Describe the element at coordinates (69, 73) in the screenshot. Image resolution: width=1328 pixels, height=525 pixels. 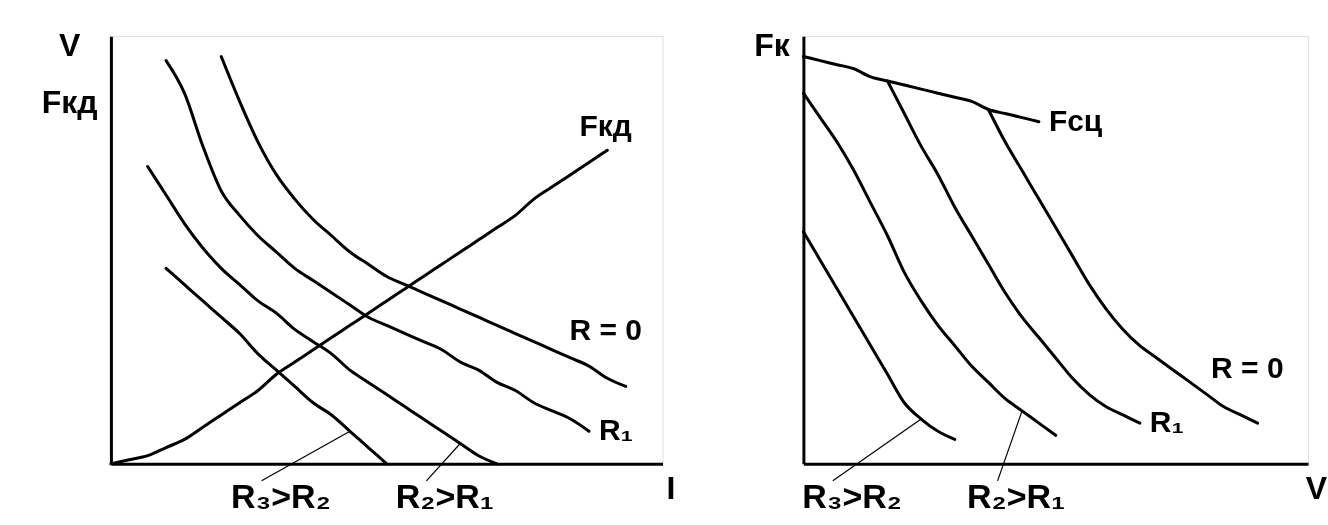
I see `y-axis-title: V Fкд` at that location.